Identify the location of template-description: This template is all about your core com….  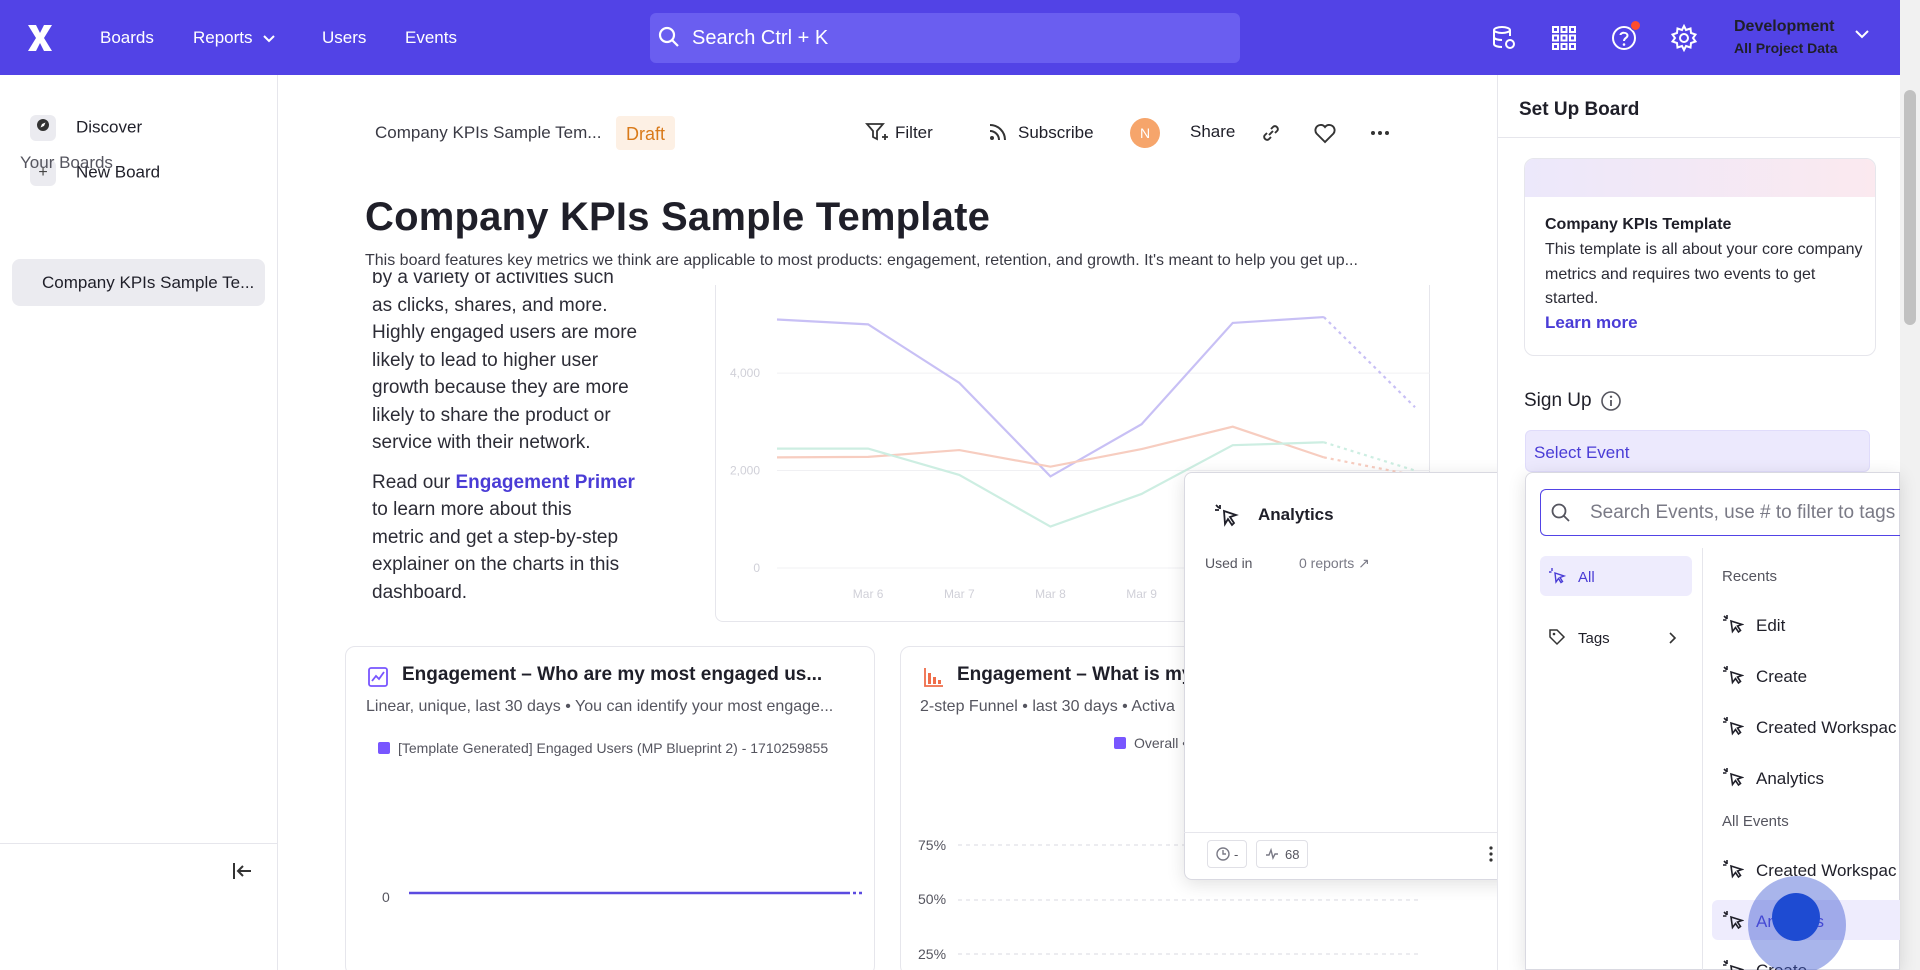
(1704, 274).